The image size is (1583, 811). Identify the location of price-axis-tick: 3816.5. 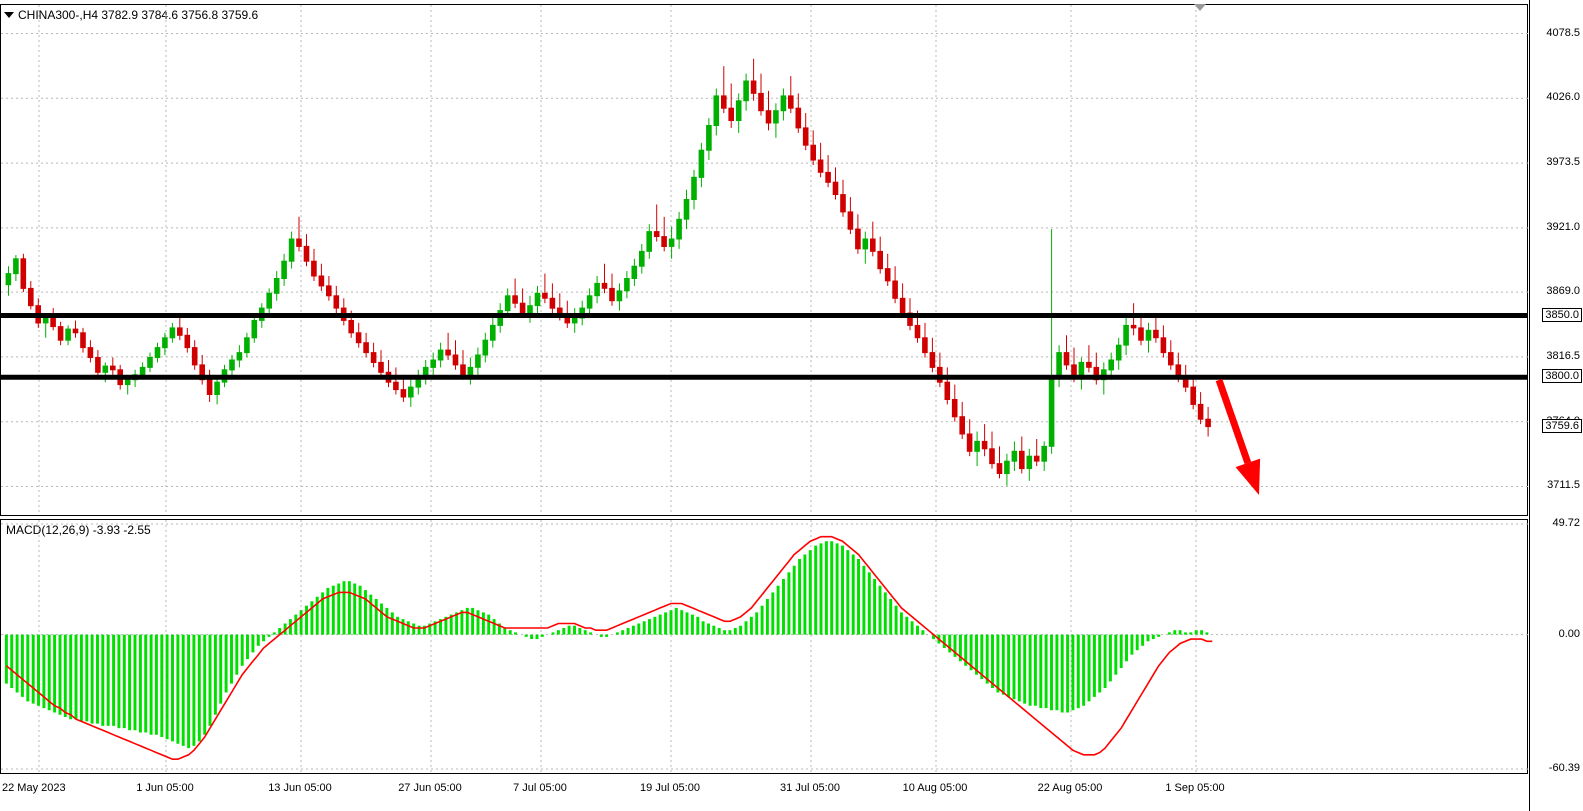
(1563, 355).